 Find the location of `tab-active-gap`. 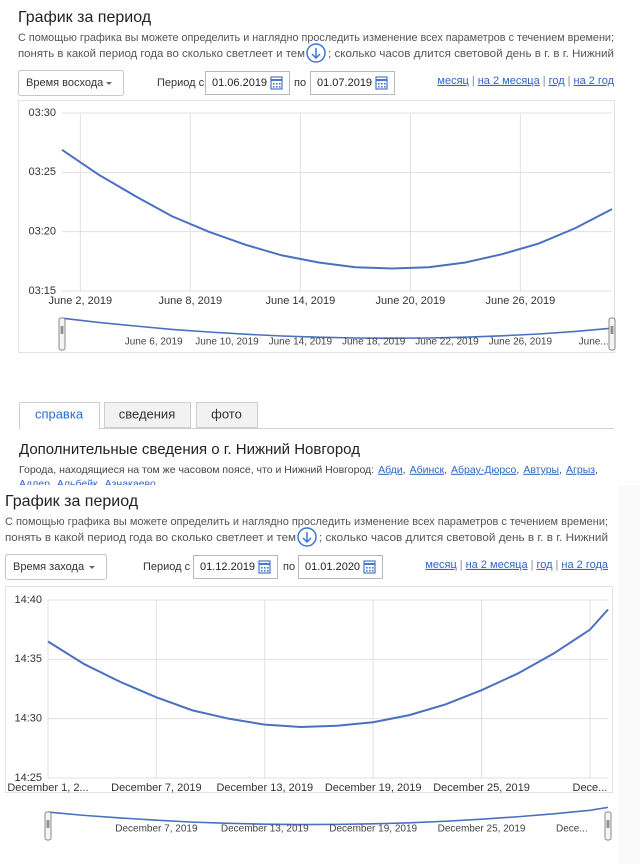

tab-active-gap is located at coordinates (59, 428).